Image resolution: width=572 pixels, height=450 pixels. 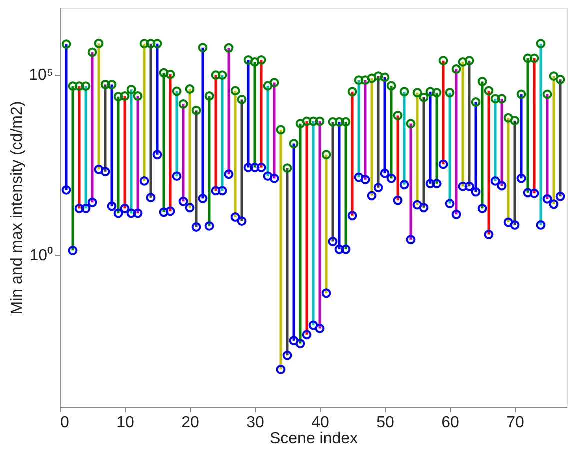 I want to click on x-tick-label: 20, so click(x=191, y=423).